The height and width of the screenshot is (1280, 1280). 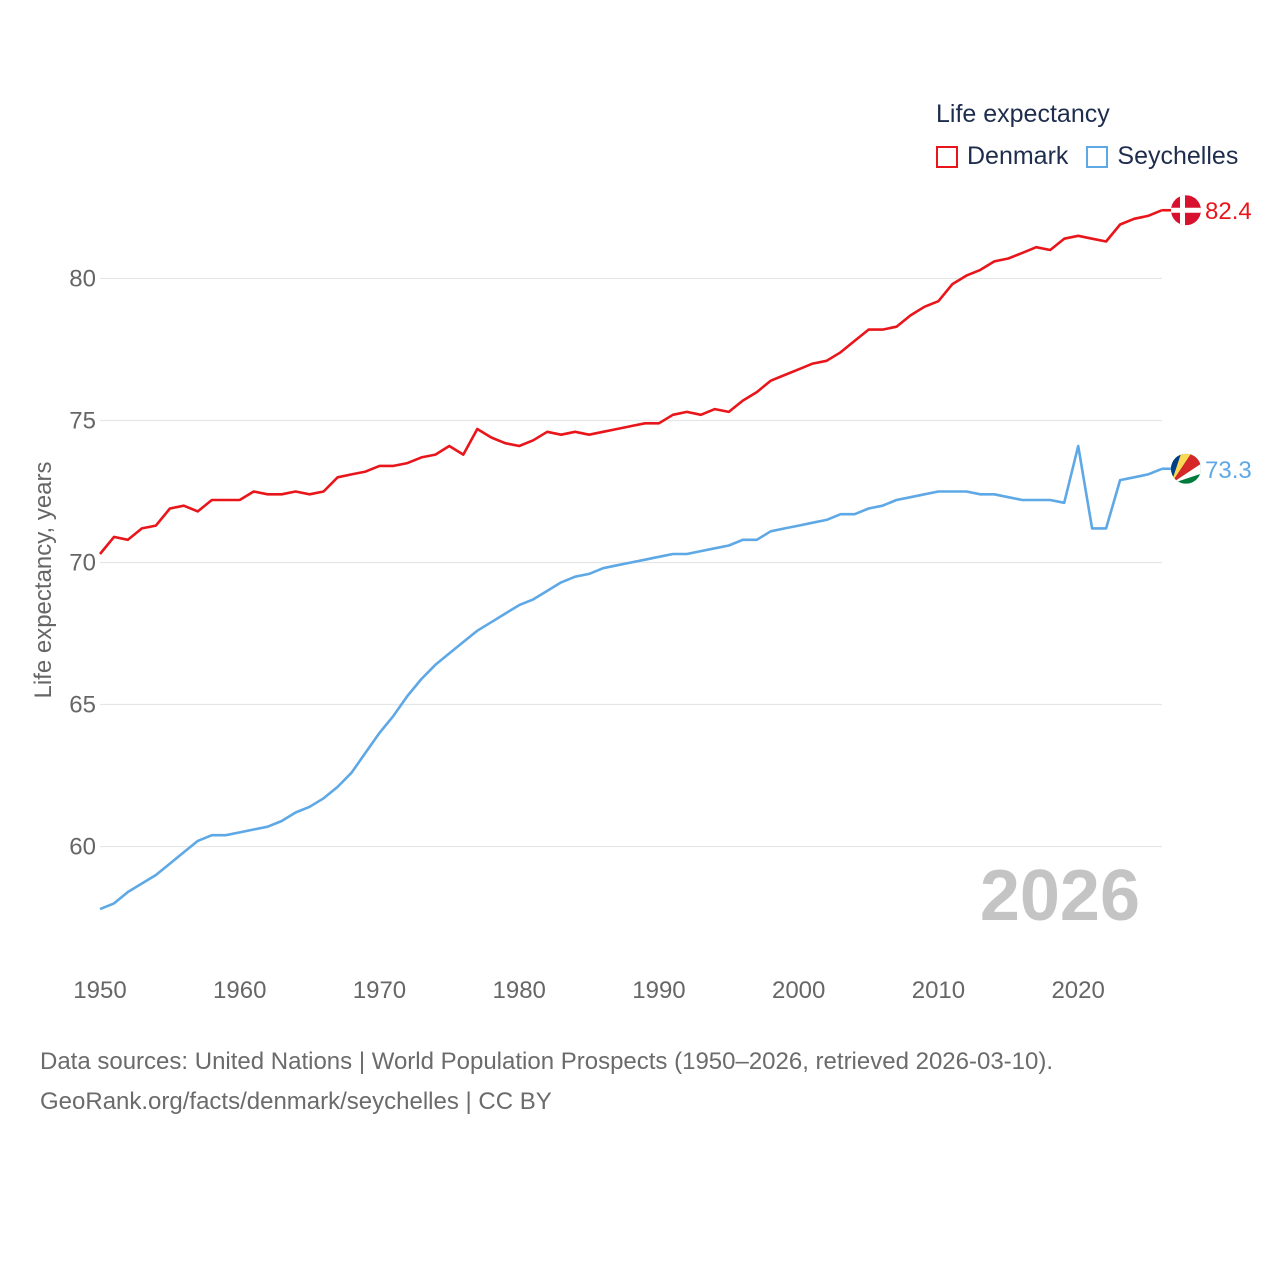 What do you see at coordinates (82, 705) in the screenshot?
I see `y-tick-label: 65` at bounding box center [82, 705].